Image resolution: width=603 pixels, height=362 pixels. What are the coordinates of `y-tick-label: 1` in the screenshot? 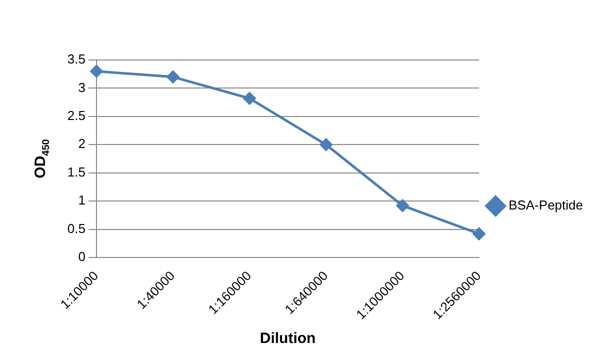 It's located at (82, 200).